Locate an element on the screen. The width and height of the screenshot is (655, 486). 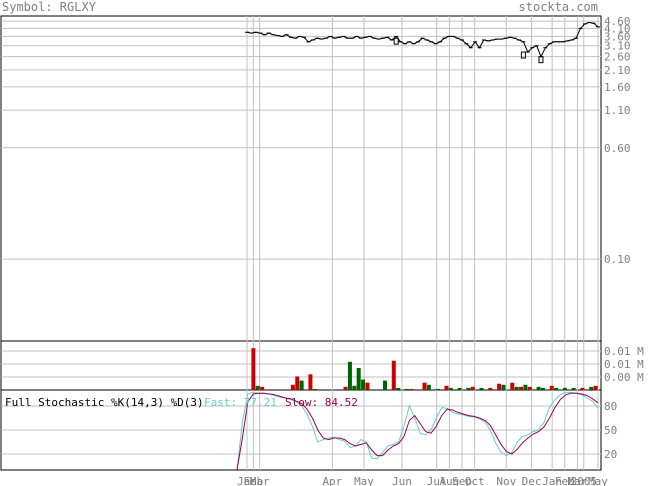
price-line is located at coordinates (422, 39).